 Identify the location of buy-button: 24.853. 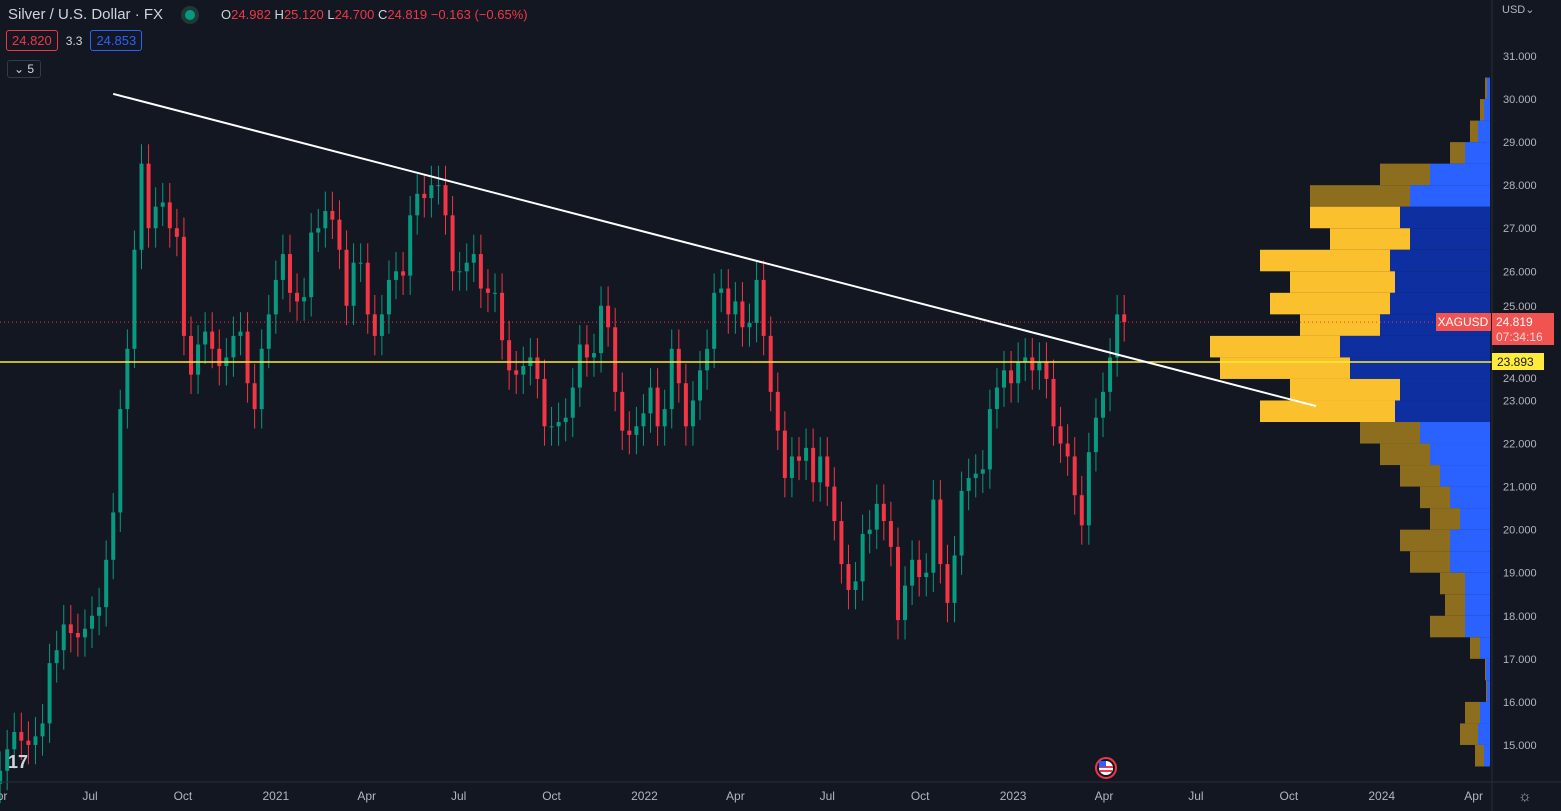
(116, 40).